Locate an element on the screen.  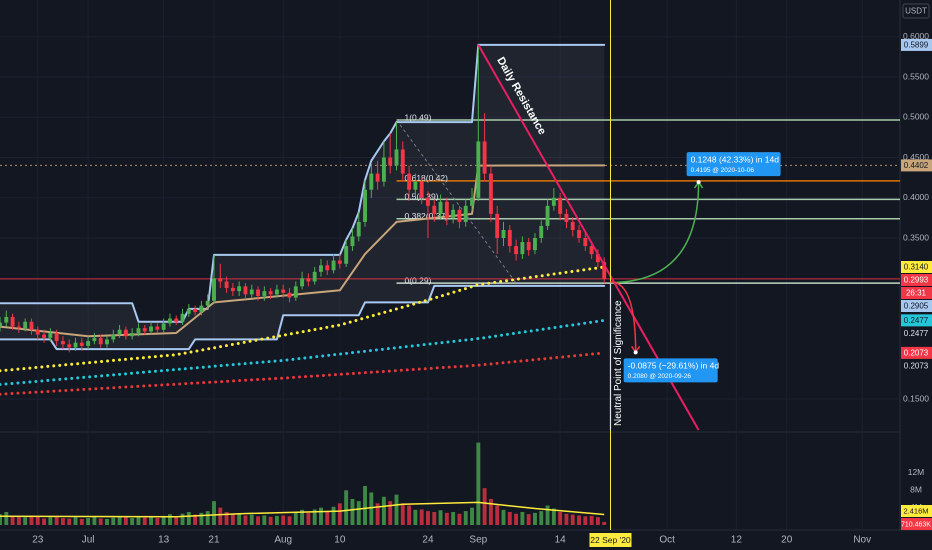
fib-trend is located at coordinates (456, 201).